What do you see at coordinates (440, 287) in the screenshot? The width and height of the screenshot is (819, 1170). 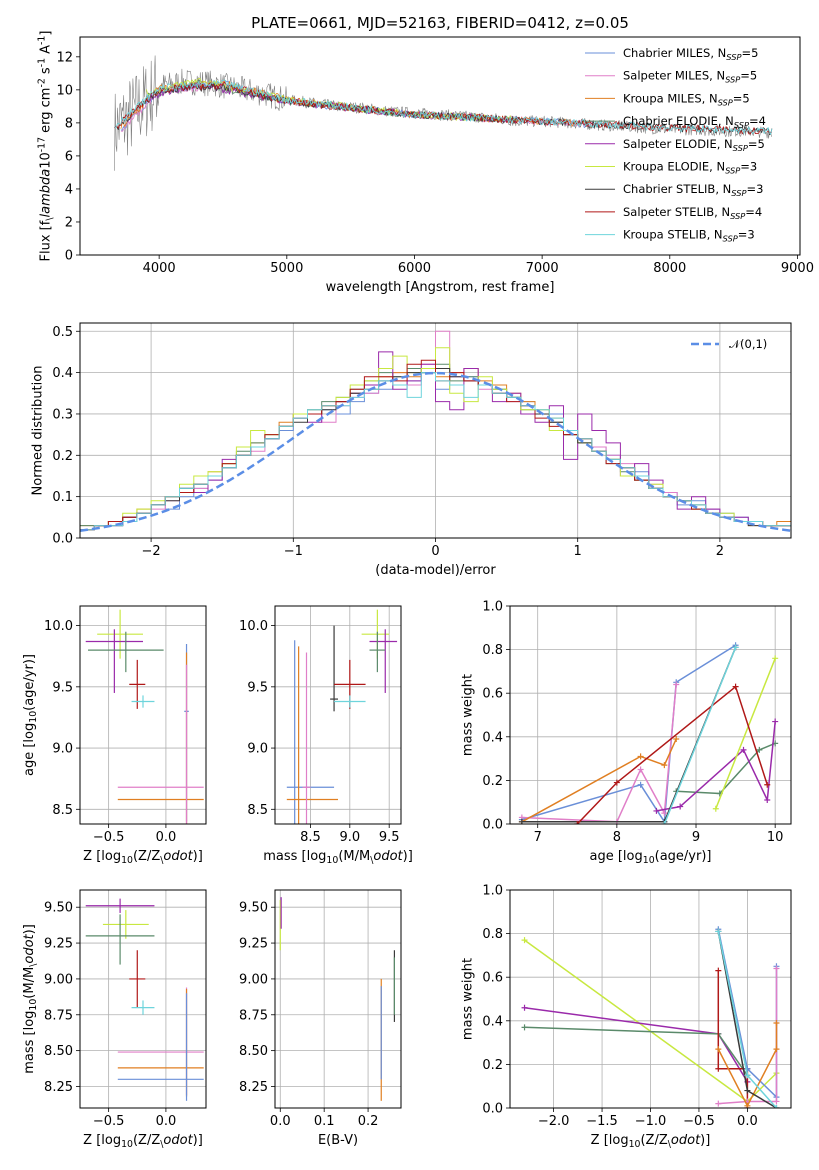 I see `x-axis-label: wavelength [Angstrom, rest frame]` at bounding box center [440, 287].